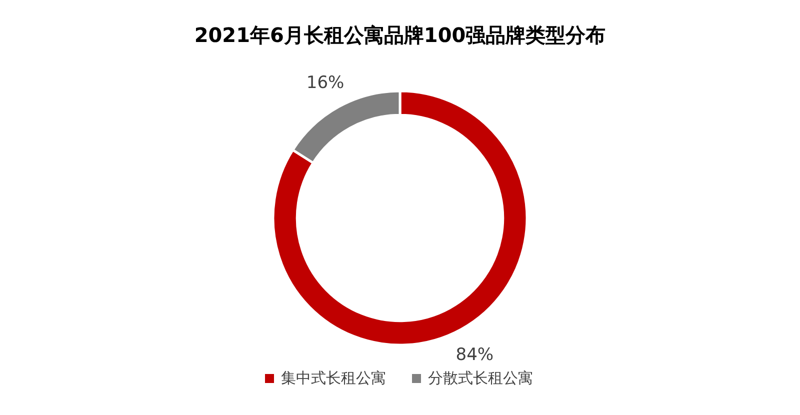 The height and width of the screenshot is (415, 800). I want to click on legend-label: 分散式长租公寓, so click(480, 378).